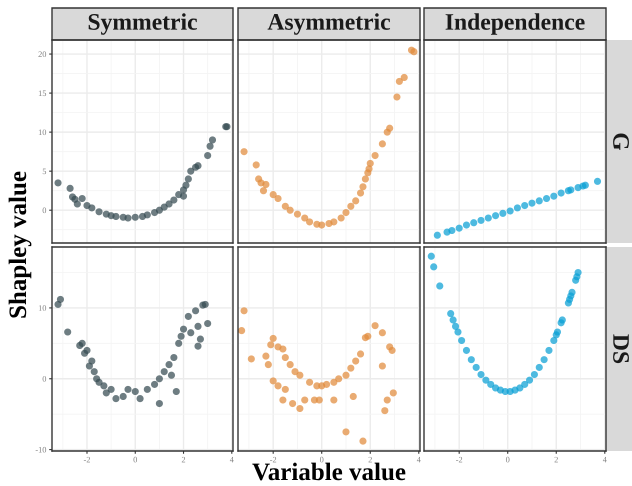  Describe the element at coordinates (41, 449) in the screenshot. I see `y-tick-label: -10` at that location.